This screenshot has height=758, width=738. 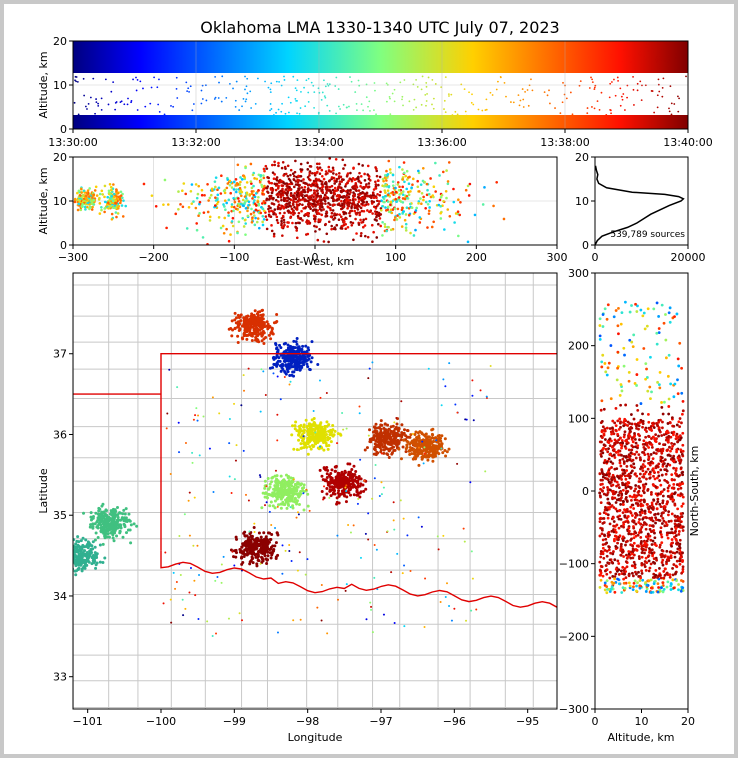 I want to click on histogram-line, so click(x=639, y=205).